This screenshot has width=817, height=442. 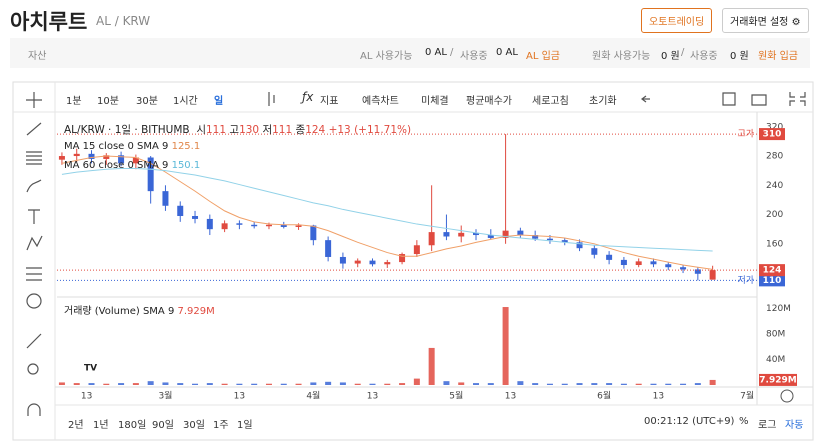 What do you see at coordinates (456, 396) in the screenshot?
I see `x-tick-label: 5월` at bounding box center [456, 396].